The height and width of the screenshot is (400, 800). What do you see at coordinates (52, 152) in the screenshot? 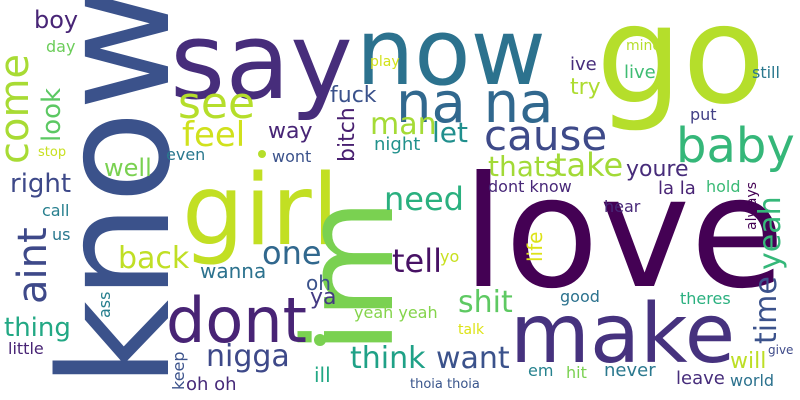
I see `word-stop: stop` at bounding box center [52, 152].